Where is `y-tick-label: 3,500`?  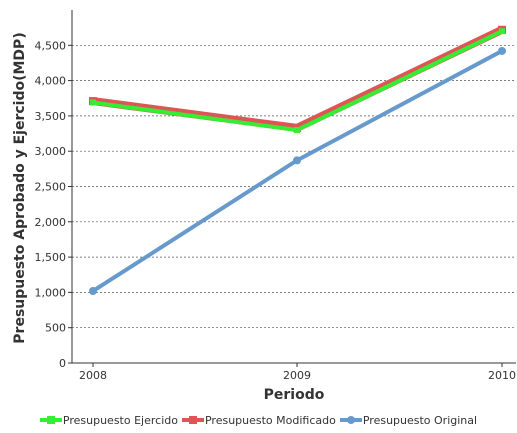
y-tick-label: 3,500 is located at coordinates (51, 116).